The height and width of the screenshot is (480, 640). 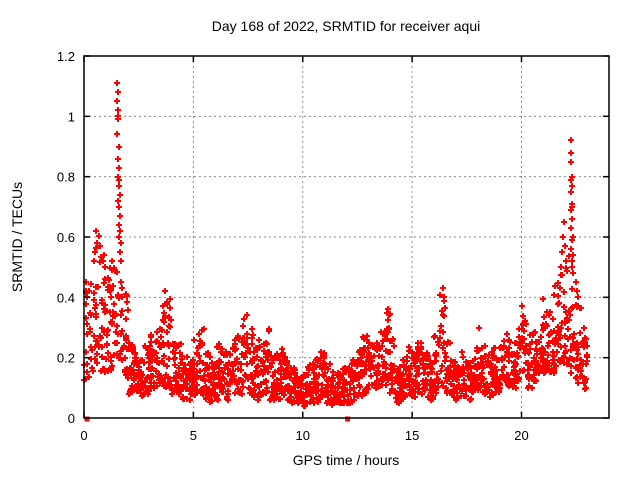 What do you see at coordinates (66, 237) in the screenshot?
I see `y-tick-label: 0.6` at bounding box center [66, 237].